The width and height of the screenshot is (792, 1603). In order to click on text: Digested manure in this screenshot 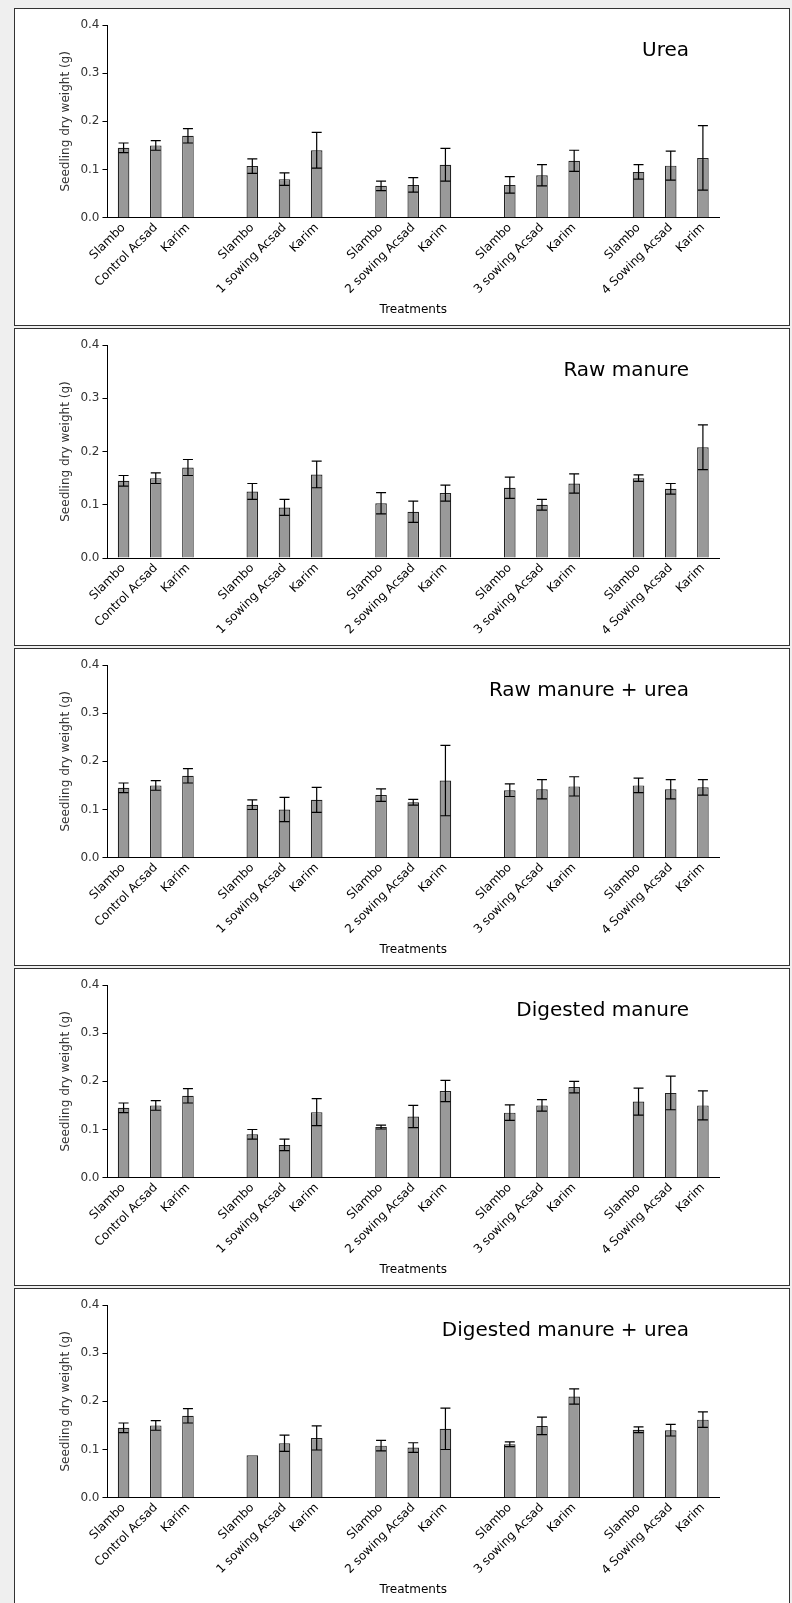, I will do `click(602, 1009)`.